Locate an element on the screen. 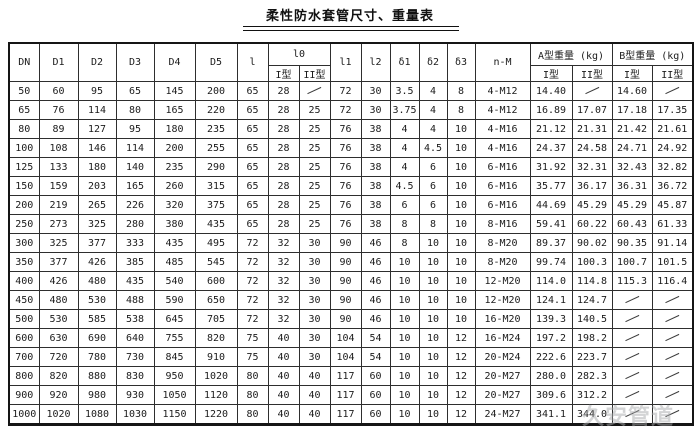  table-cell: 540 is located at coordinates (174, 281).